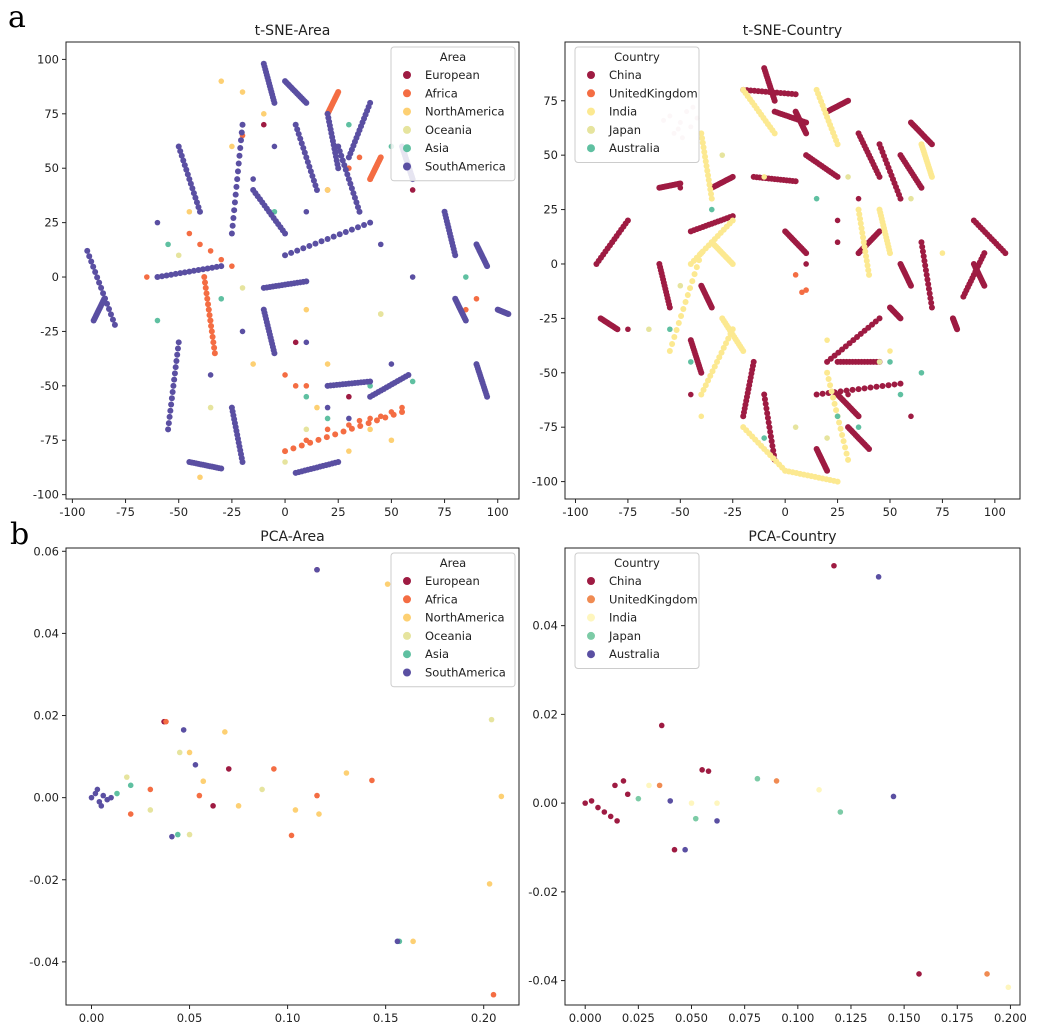  Describe the element at coordinates (441, 93) in the screenshot. I see `legend-label: Africa` at that location.